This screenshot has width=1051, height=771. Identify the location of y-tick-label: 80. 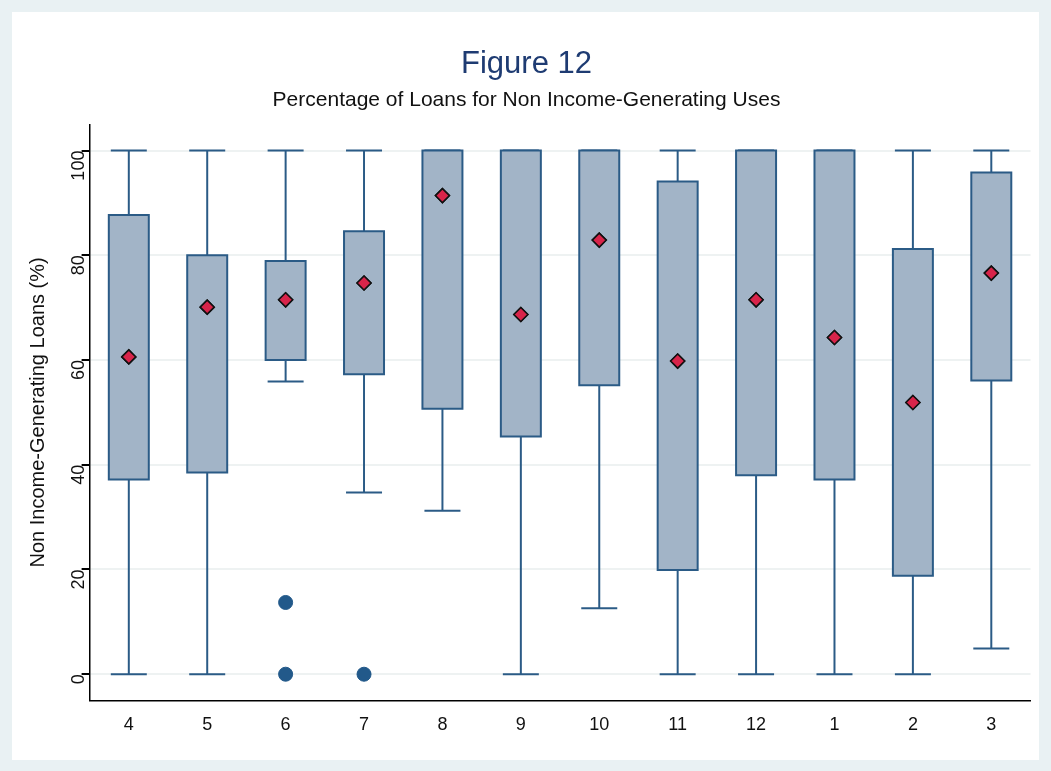
(77, 265).